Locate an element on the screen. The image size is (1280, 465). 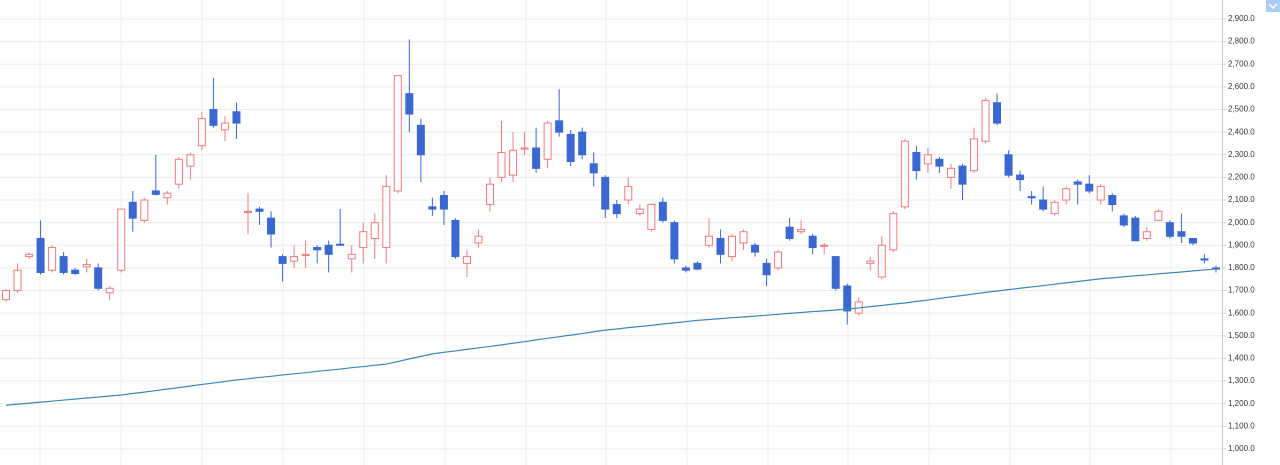
menu-button is located at coordinates (1273, 6).